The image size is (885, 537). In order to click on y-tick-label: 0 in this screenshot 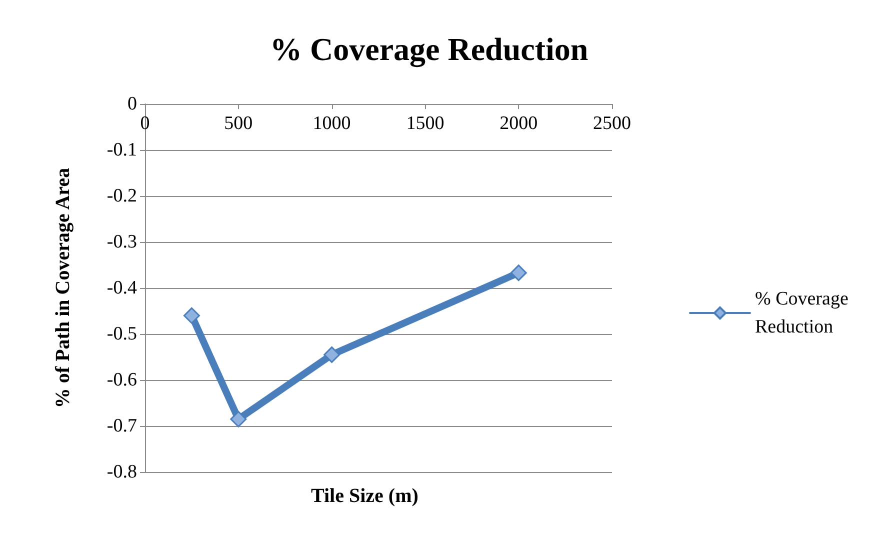, I will do `click(132, 104)`.